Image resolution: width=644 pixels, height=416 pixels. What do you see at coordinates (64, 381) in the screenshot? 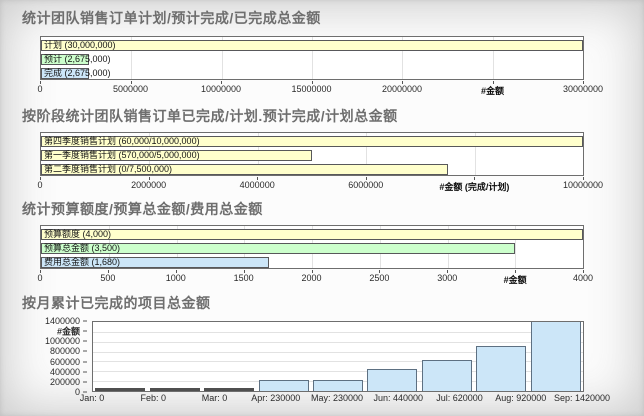
I see `y-tick-label: 200000` at bounding box center [64, 381].